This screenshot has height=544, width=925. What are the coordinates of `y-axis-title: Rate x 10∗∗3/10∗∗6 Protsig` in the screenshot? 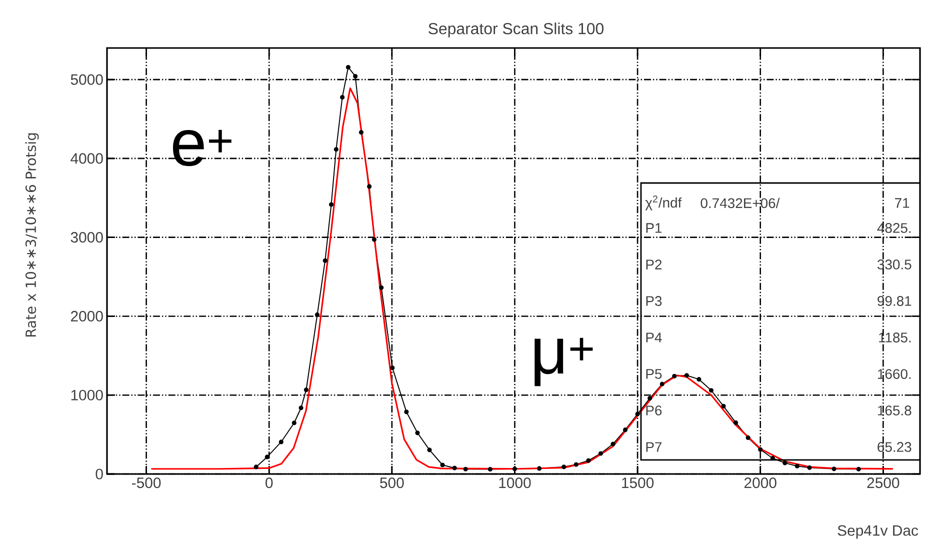 It's located at (32, 235).